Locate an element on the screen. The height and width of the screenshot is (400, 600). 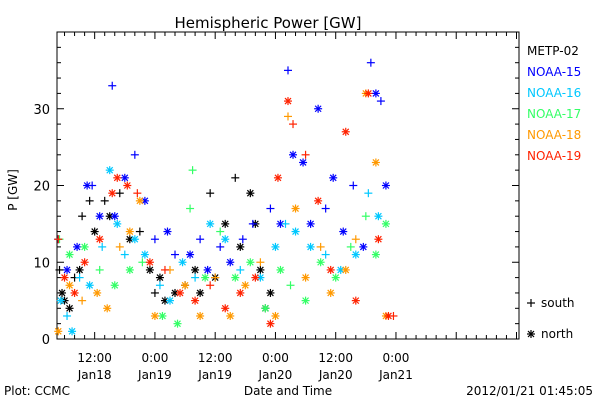
legend-item: NOAA-18 is located at coordinates (554, 135).